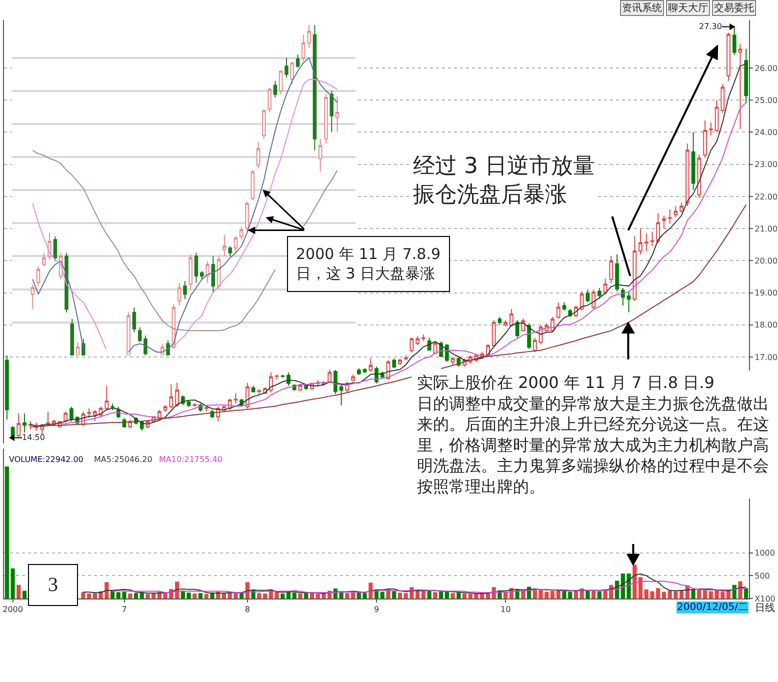 This screenshot has width=778, height=682. What do you see at coordinates (123, 459) in the screenshot?
I see `text: MA5:25046.20` at bounding box center [123, 459].